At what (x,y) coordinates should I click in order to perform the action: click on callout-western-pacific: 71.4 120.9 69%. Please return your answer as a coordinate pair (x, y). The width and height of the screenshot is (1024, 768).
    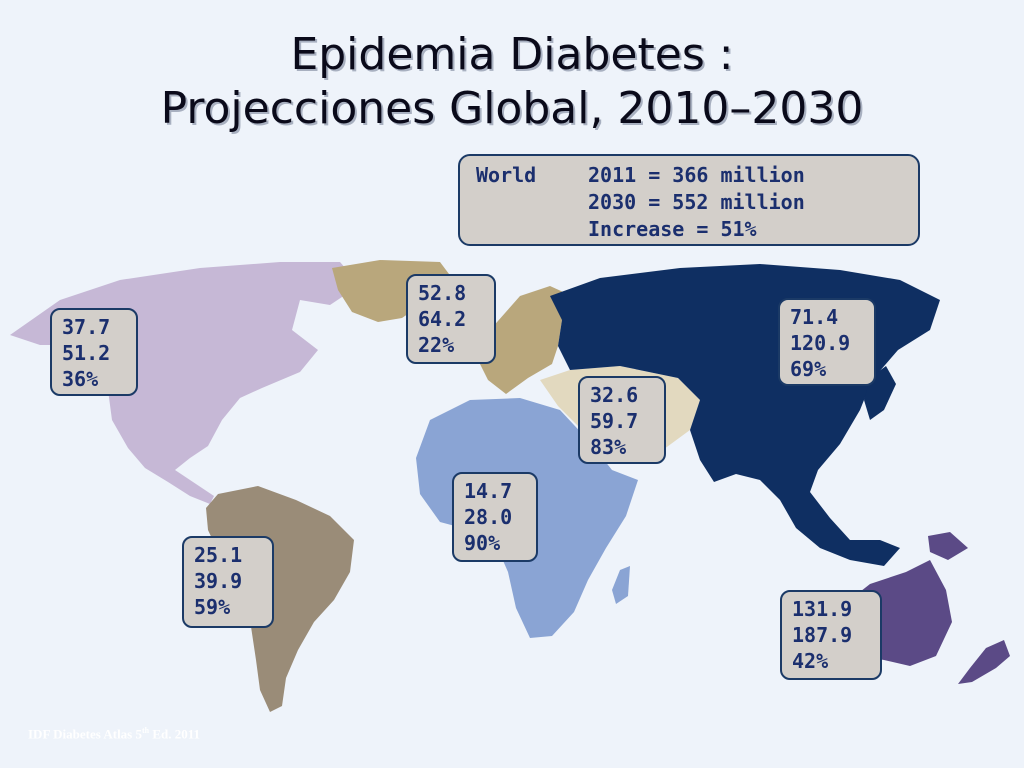
    Looking at the image, I should click on (827, 342).